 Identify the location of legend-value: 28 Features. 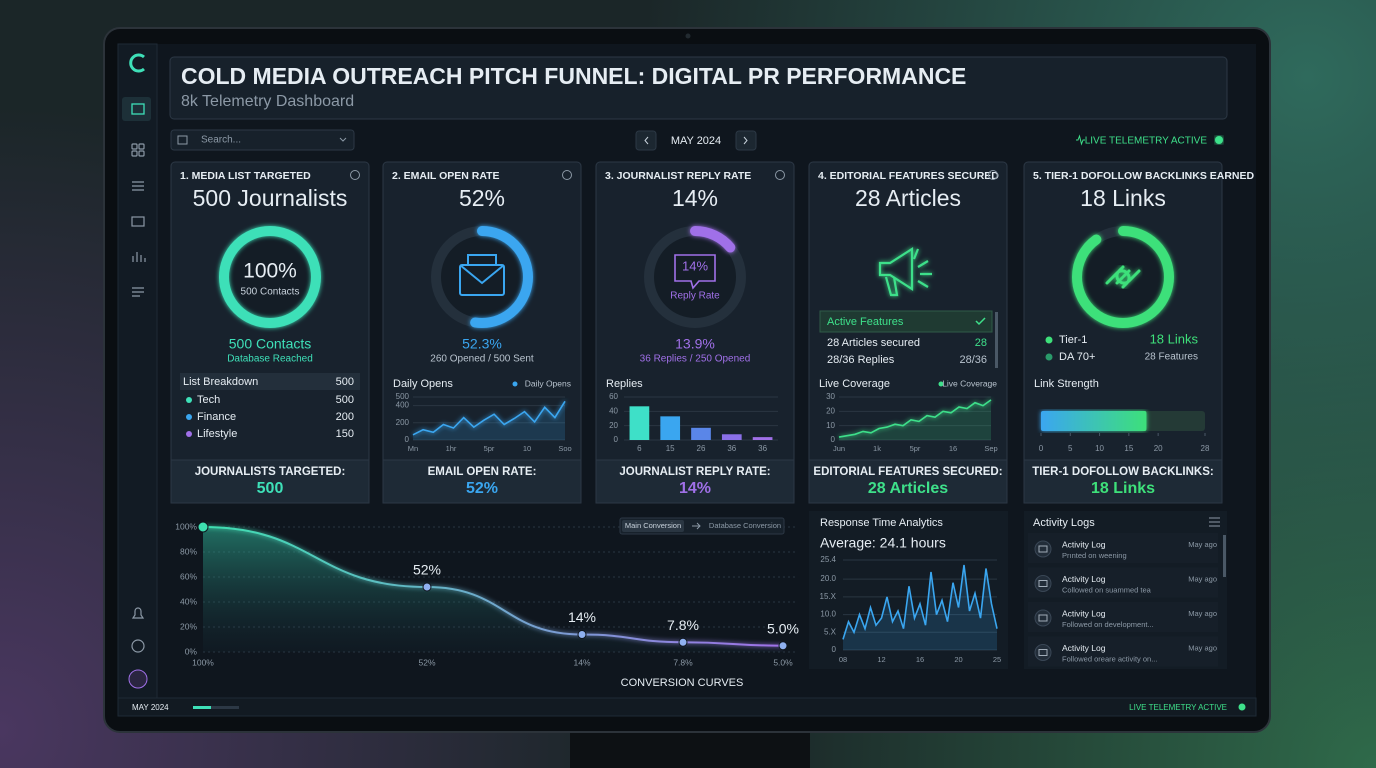
(1171, 357).